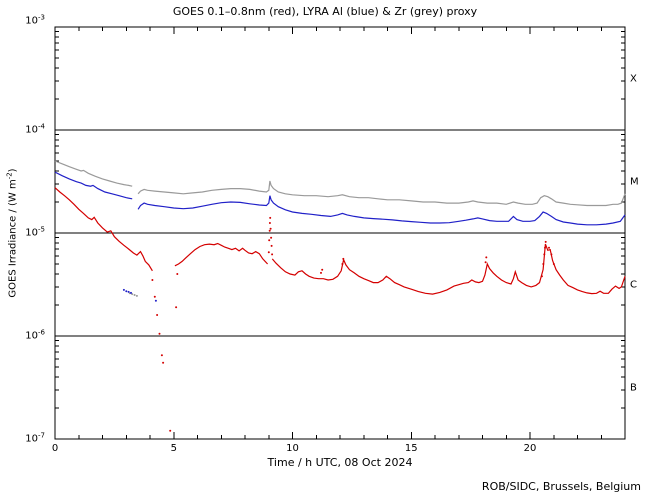  What do you see at coordinates (292, 448) in the screenshot?
I see `x-tick-label: 10` at bounding box center [292, 448].